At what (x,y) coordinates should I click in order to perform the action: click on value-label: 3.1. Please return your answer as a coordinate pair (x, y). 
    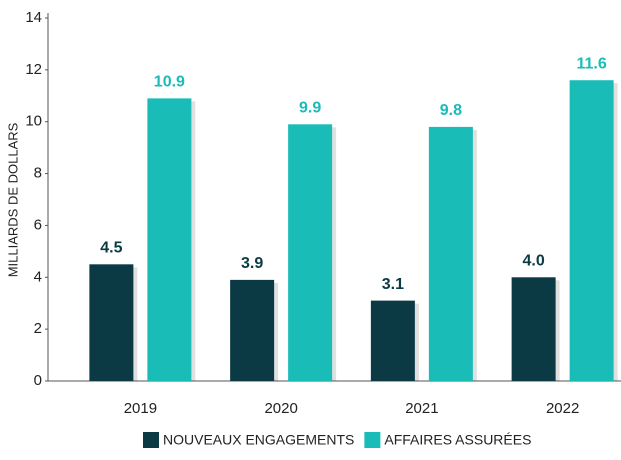
    Looking at the image, I should click on (393, 284).